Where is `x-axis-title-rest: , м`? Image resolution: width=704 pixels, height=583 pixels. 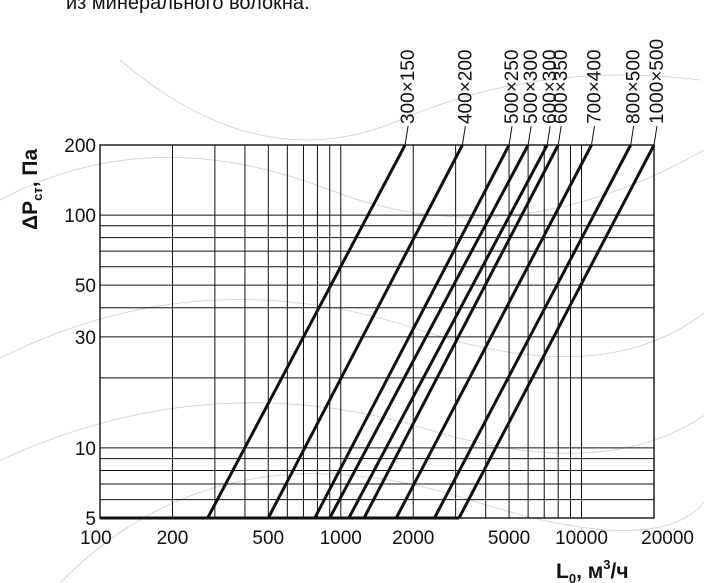 x-axis-title-rest: , м is located at coordinates (589, 571).